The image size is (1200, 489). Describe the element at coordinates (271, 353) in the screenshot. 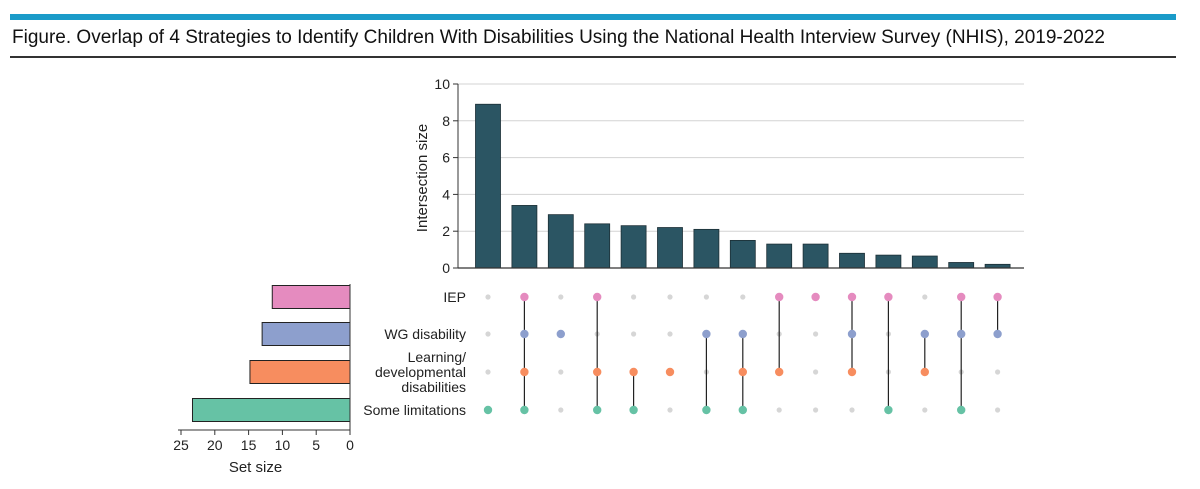

I see `set-size-bars` at that location.